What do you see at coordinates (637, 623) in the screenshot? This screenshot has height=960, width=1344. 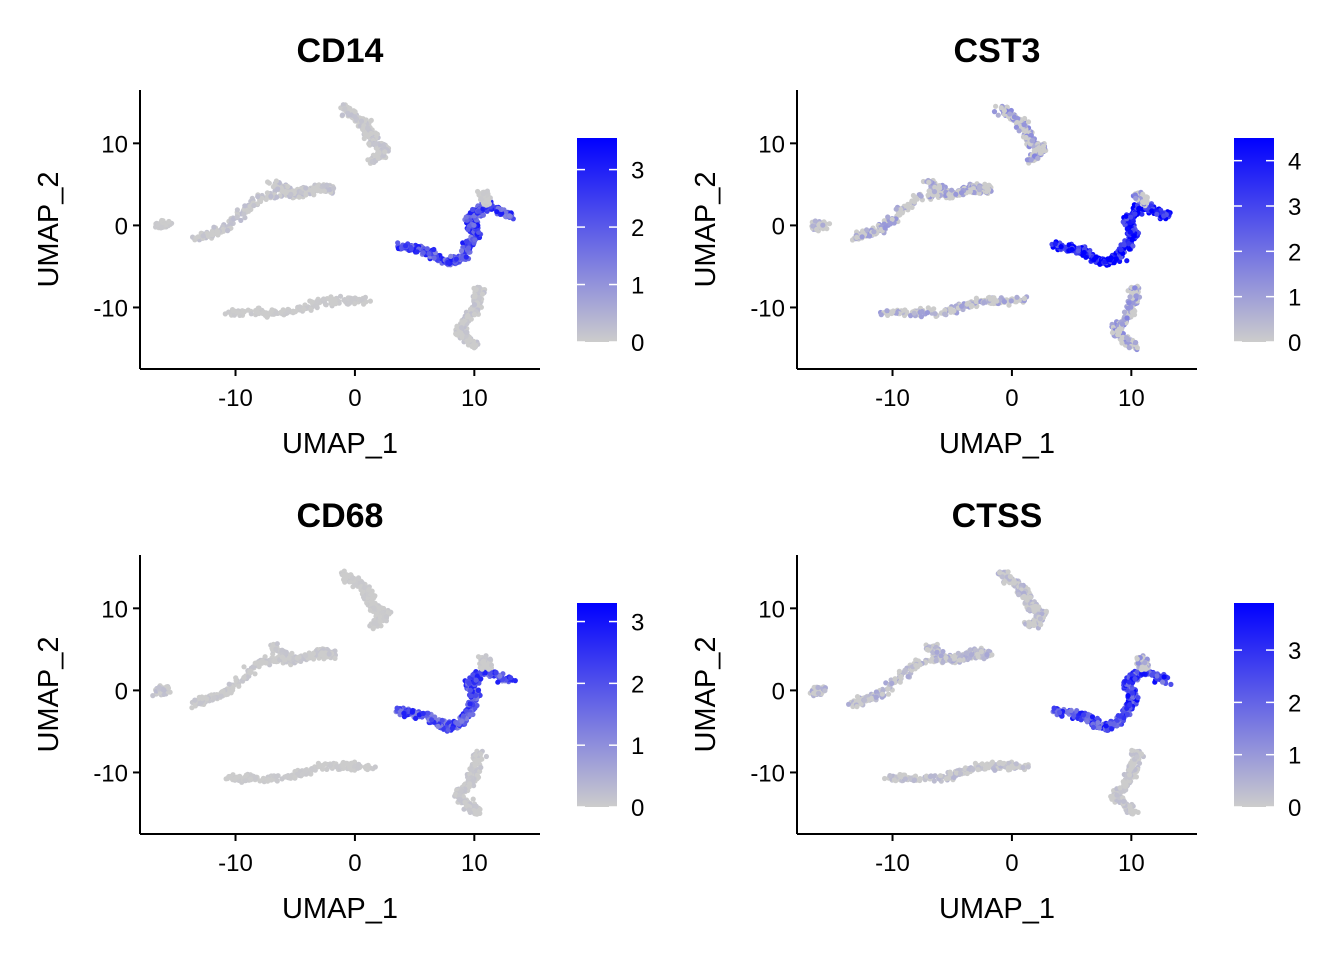 I see `colorbar-tick-label: 3` at bounding box center [637, 623].